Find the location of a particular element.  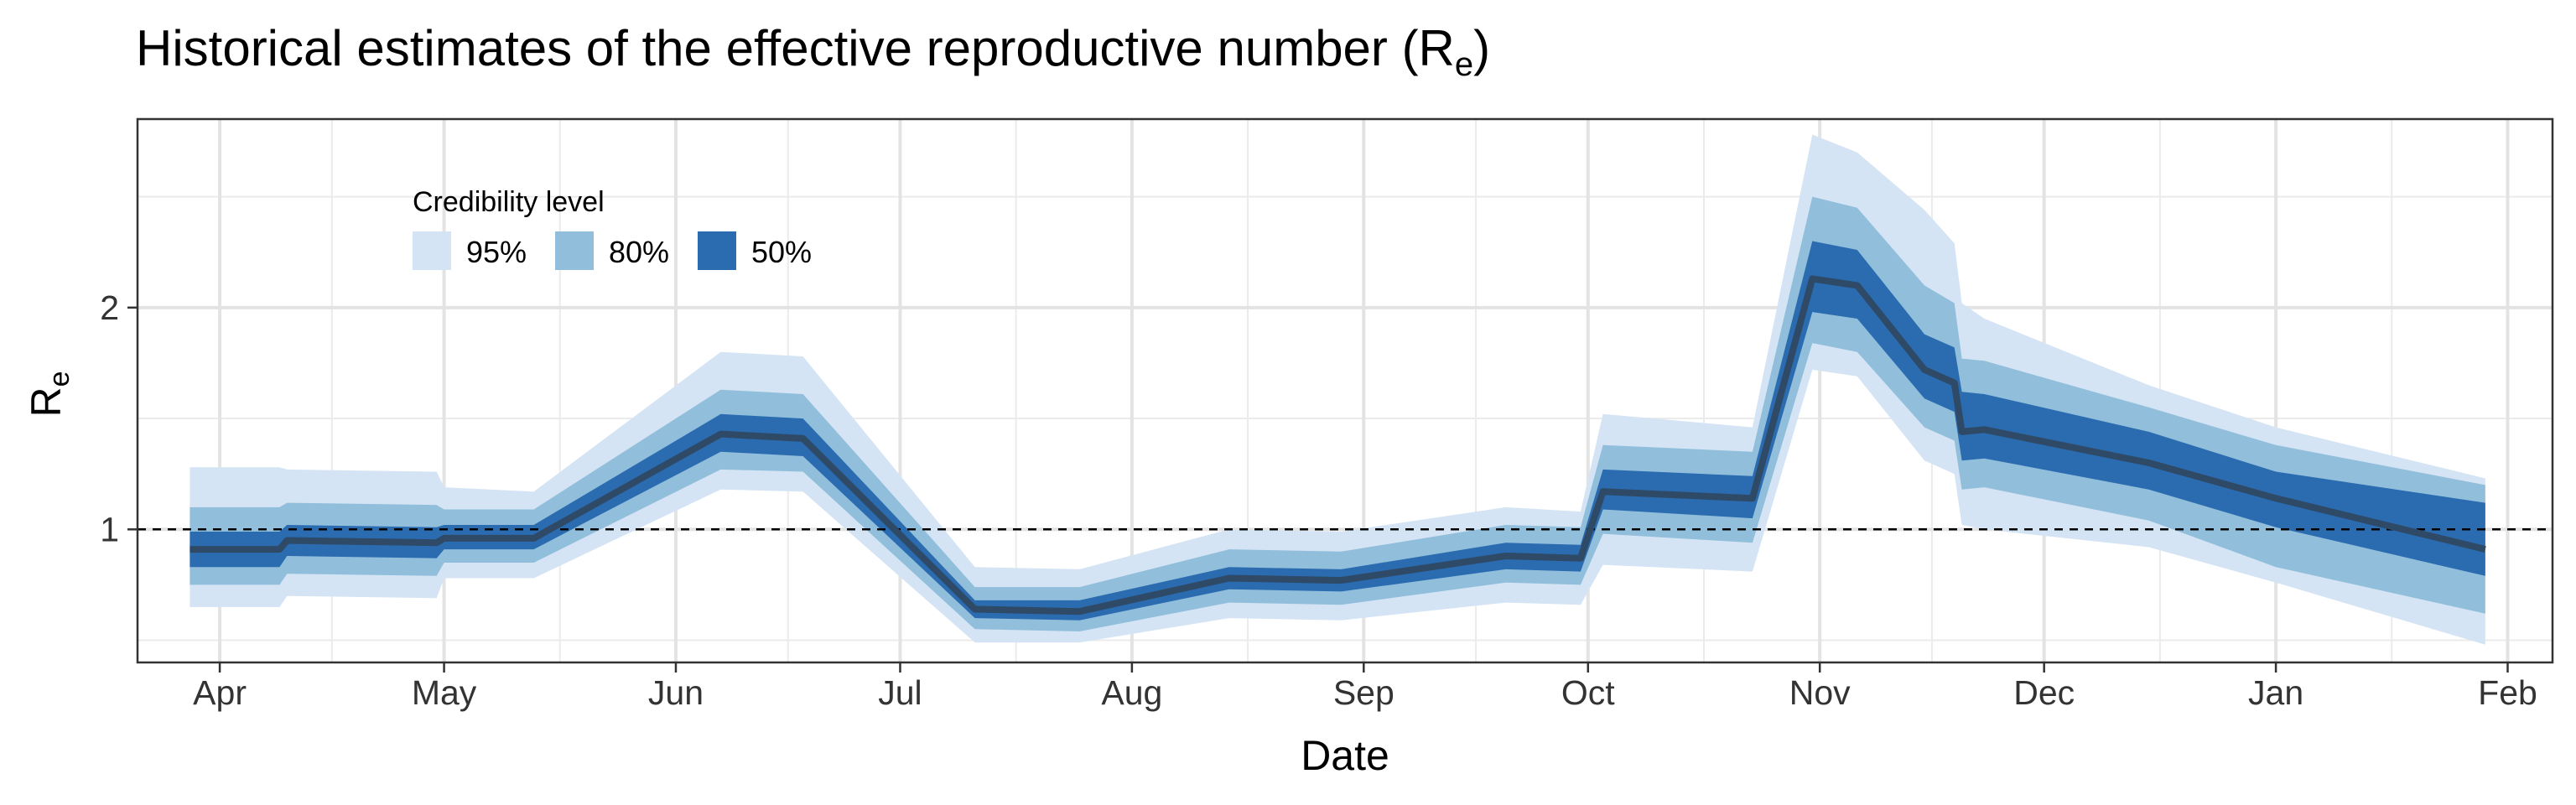

legend-label-80: 80% is located at coordinates (639, 252).